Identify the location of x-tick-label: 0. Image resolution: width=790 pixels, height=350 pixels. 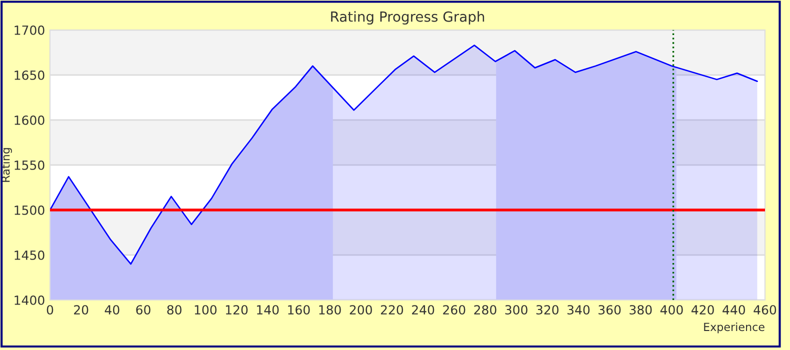
(50, 310).